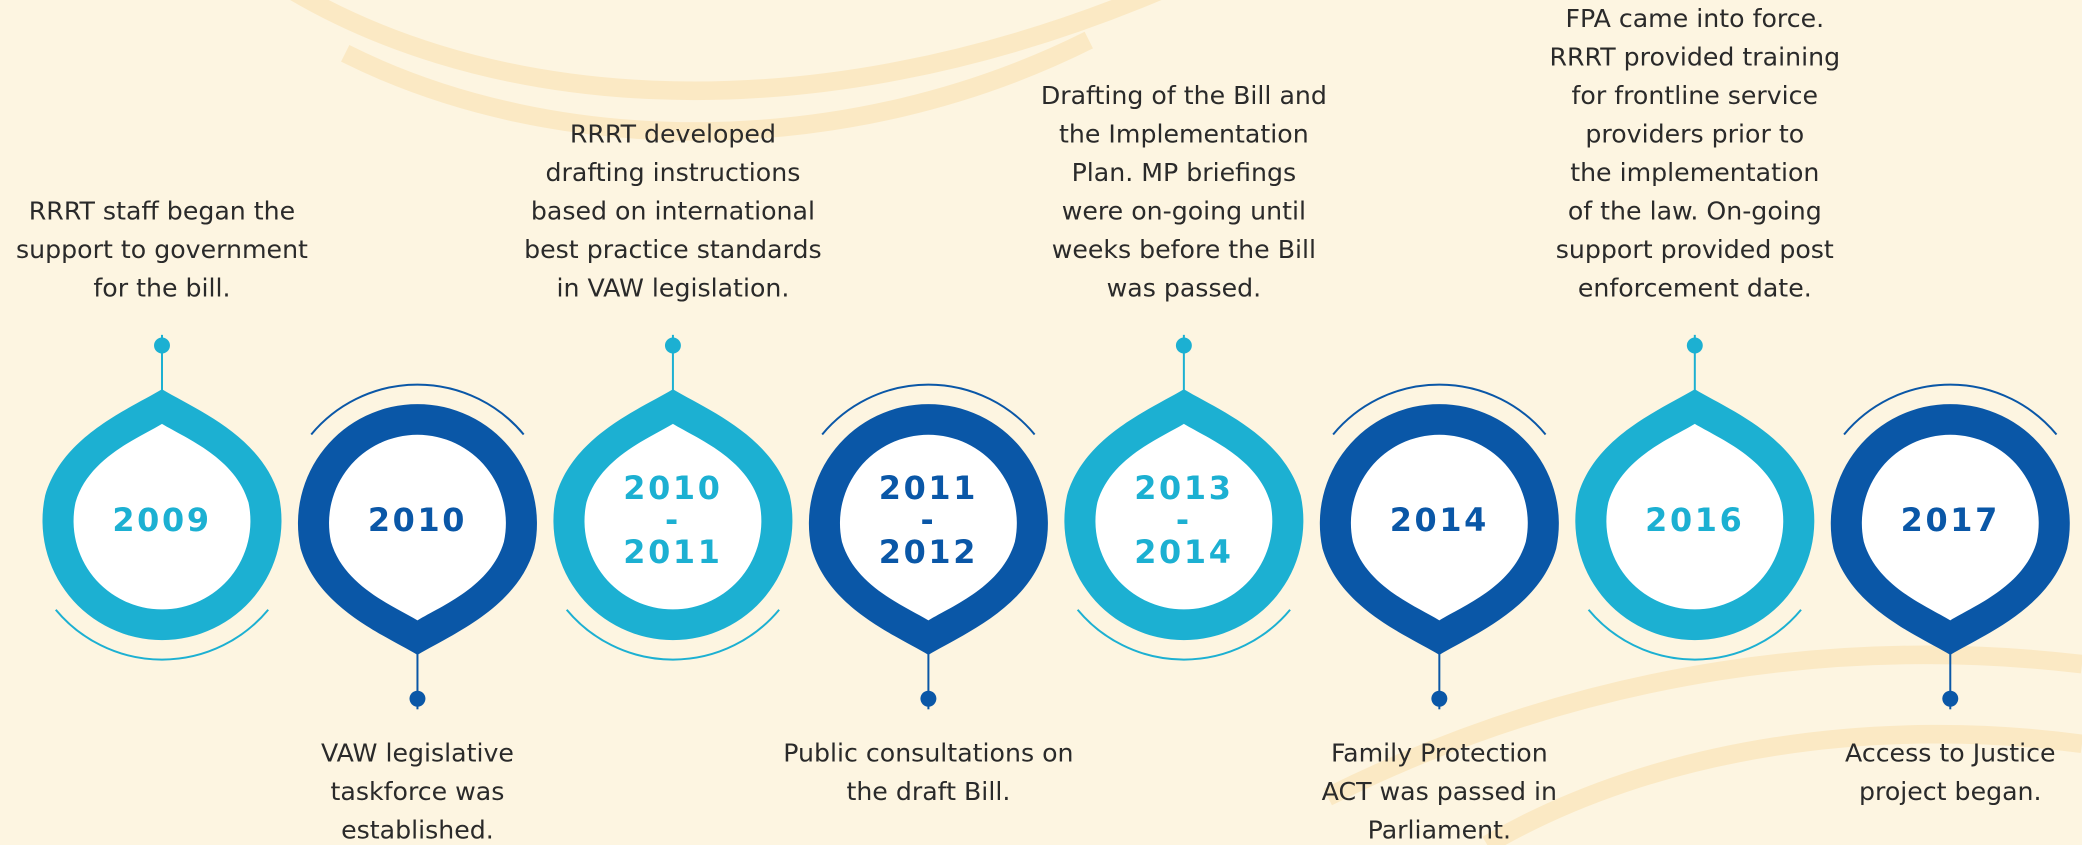 This screenshot has width=2082, height=845. I want to click on year-label: 2016, so click(1694, 520).